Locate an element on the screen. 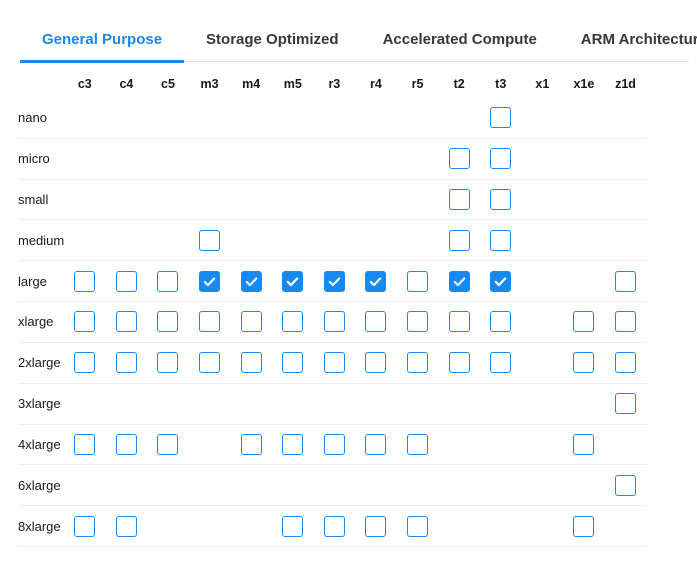 Image resolution: width=697 pixels, height=567 pixels. checkbox-4xlarge-r5 is located at coordinates (418, 444).